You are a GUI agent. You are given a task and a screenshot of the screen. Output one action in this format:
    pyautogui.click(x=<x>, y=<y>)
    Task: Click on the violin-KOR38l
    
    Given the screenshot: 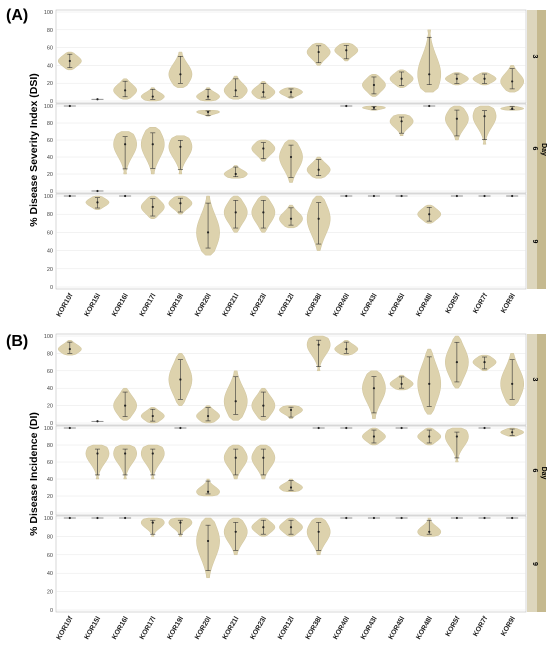 What is the action you would take?
    pyautogui.click(x=318, y=54)
    